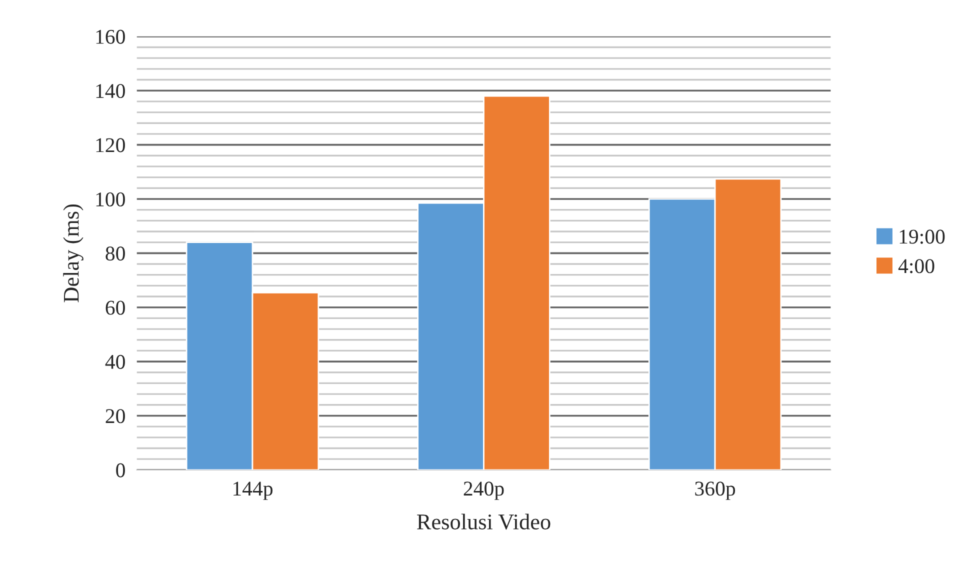  What do you see at coordinates (916, 266) in the screenshot?
I see `legend-label: 4:00` at bounding box center [916, 266].